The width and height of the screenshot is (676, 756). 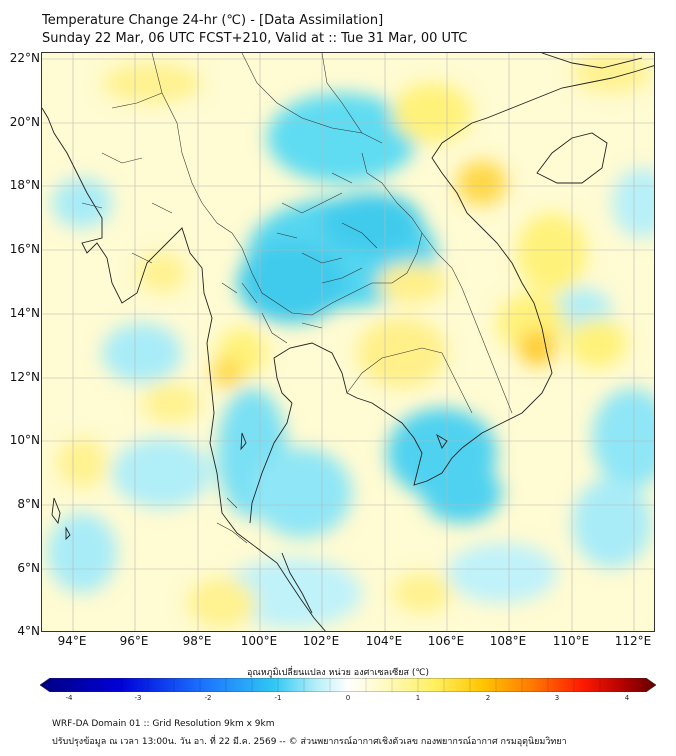 What do you see at coordinates (28, 631) in the screenshot?
I see `lat-label: 4°N` at bounding box center [28, 631].